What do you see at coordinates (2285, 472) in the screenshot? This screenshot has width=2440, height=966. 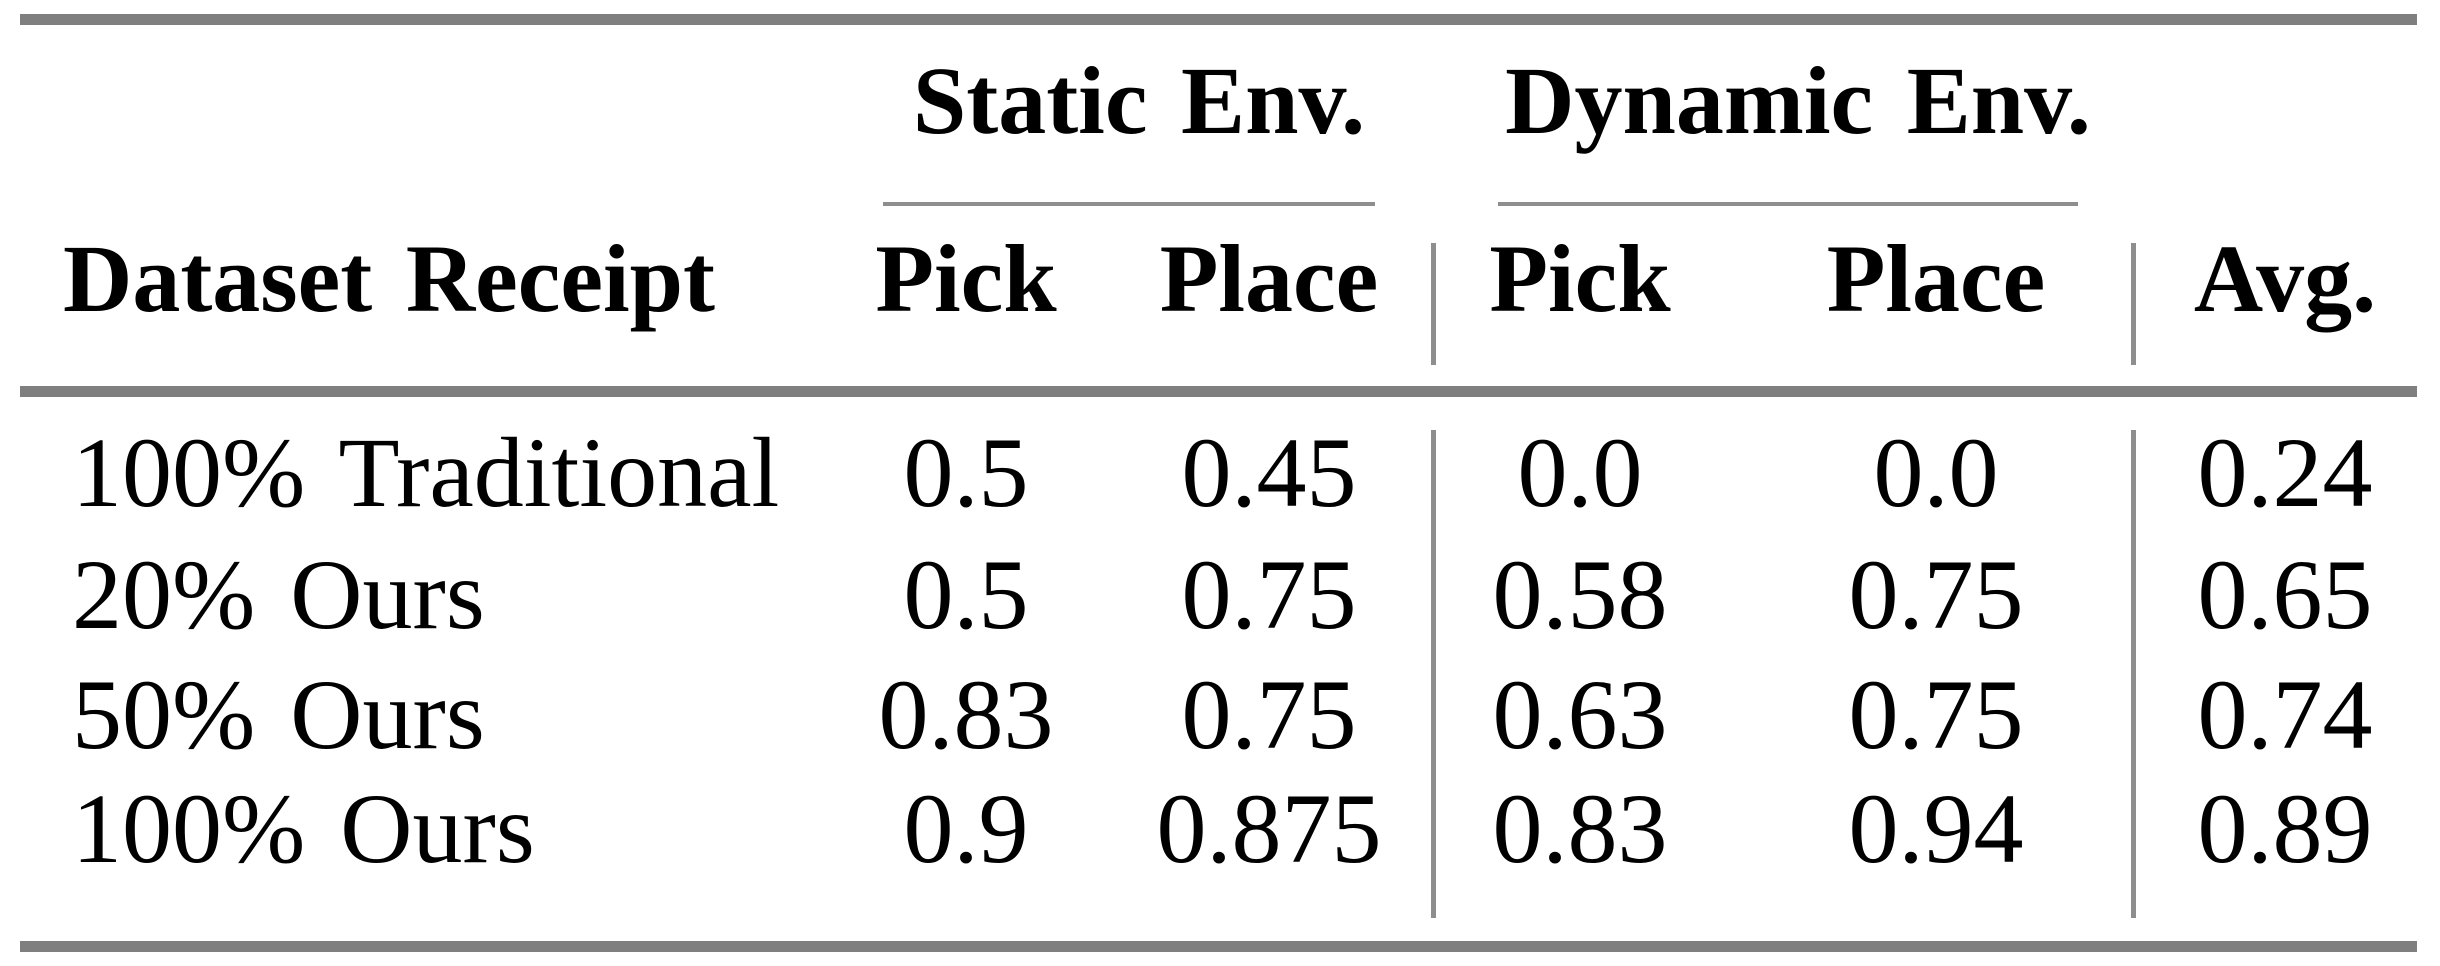 I see `cell-avg: 0.24` at bounding box center [2285, 472].